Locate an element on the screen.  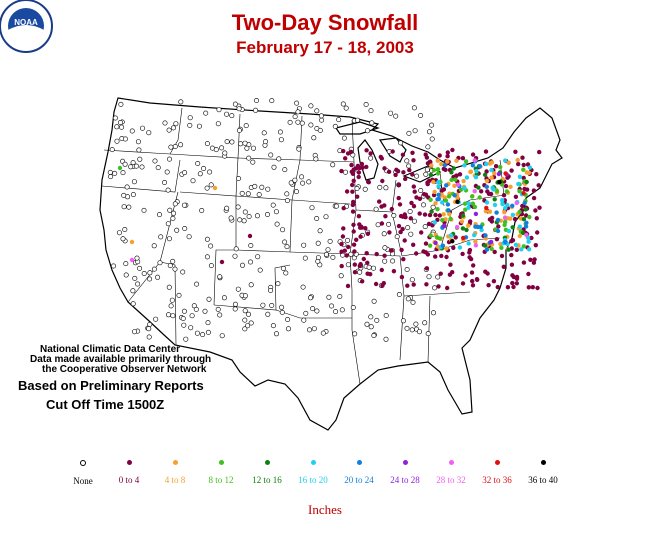
legend-item: 16 to 20 is located at coordinates (313, 472).